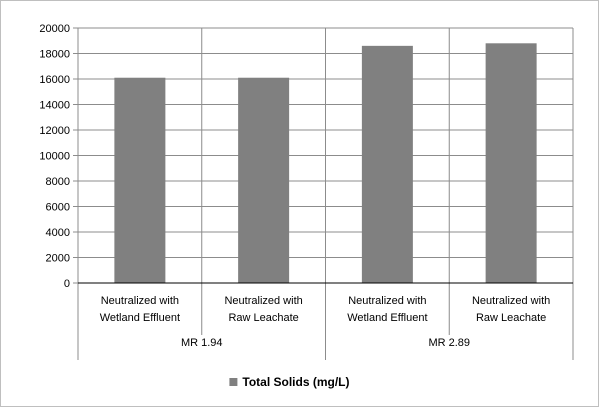 The height and width of the screenshot is (413, 599). What do you see at coordinates (233, 382) in the screenshot?
I see `legend-swatch` at bounding box center [233, 382].